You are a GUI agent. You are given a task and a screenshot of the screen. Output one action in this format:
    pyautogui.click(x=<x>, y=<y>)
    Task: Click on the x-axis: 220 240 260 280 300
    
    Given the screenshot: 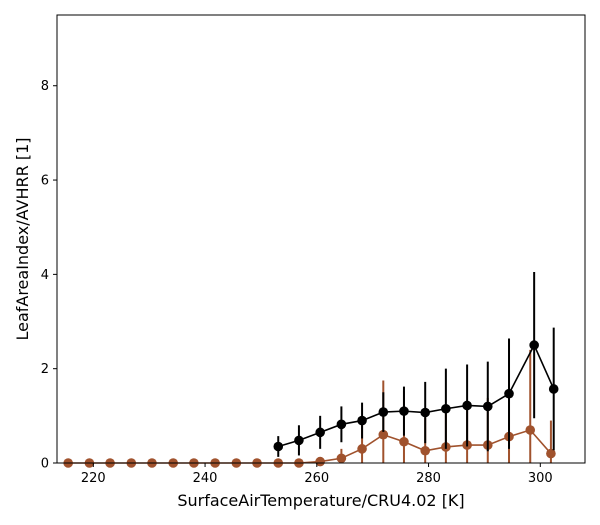 What is the action you would take?
    pyautogui.click(x=317, y=474)
    